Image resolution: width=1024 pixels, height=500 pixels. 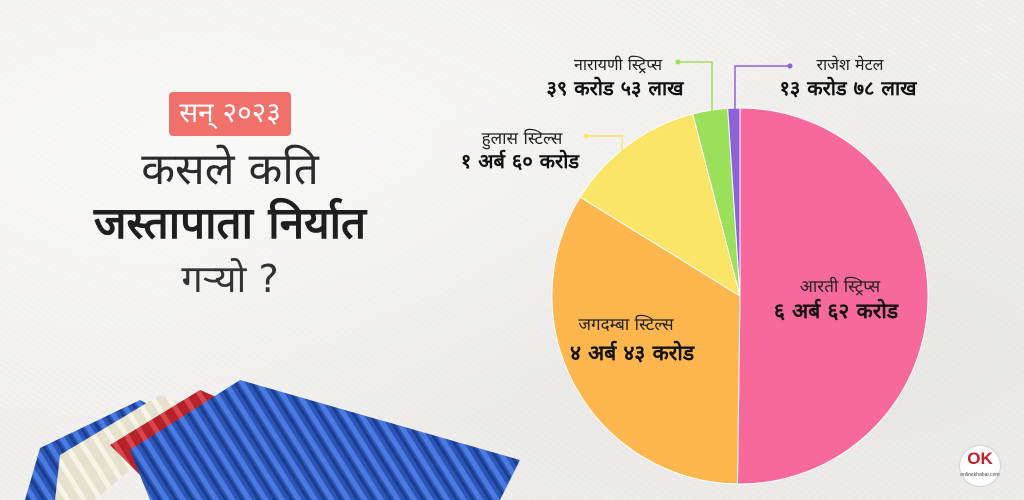 I want to click on slice-value-label-3: १ अर्ब ६० करोड, so click(x=521, y=161).